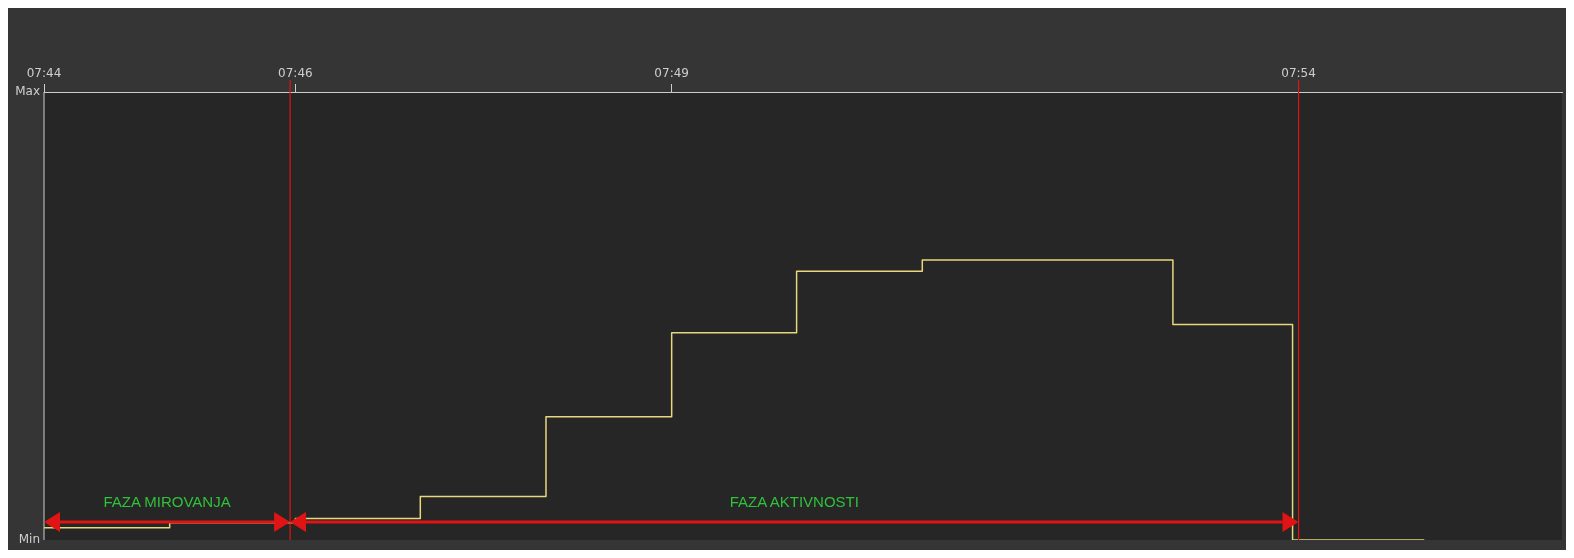 This screenshot has width=1574, height=558. What do you see at coordinates (44, 72) in the screenshot?
I see `x-tick-label: 07:44` at bounding box center [44, 72].